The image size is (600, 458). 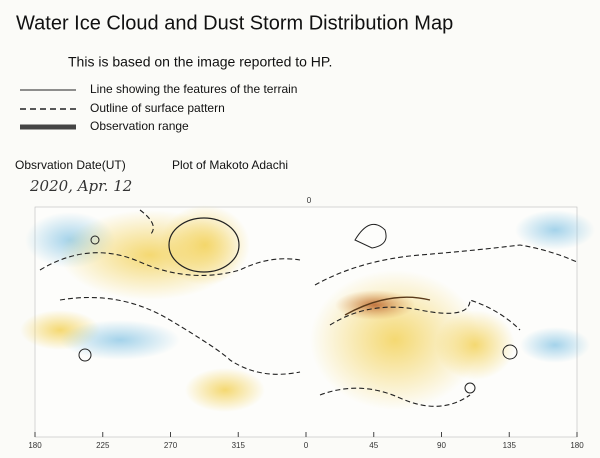 I want to click on dust-core, so click(x=375, y=305).